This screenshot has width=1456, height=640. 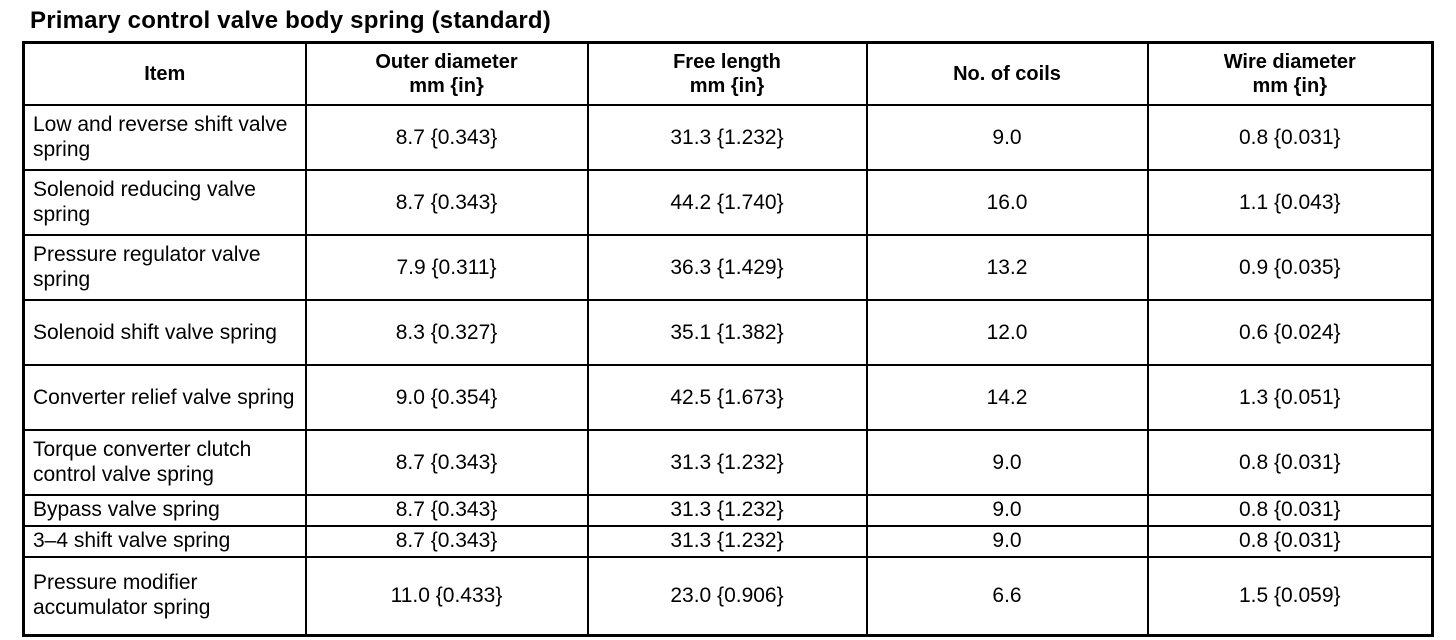 What do you see at coordinates (164, 203) in the screenshot?
I see `cell-item: Solenoid reducing valve spring` at bounding box center [164, 203].